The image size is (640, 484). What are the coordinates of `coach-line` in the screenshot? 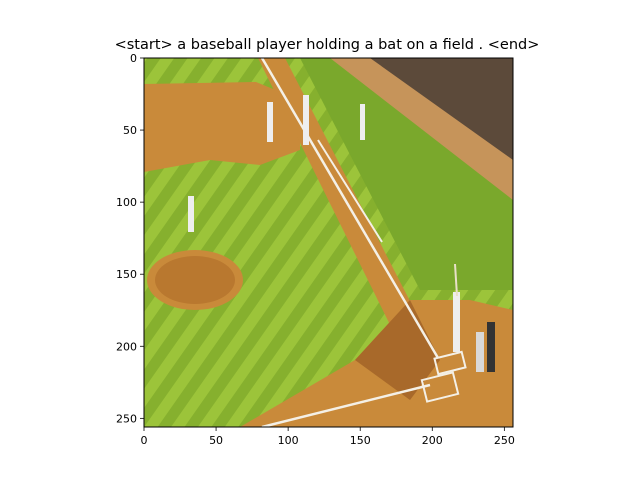 It's located at (350, 191).